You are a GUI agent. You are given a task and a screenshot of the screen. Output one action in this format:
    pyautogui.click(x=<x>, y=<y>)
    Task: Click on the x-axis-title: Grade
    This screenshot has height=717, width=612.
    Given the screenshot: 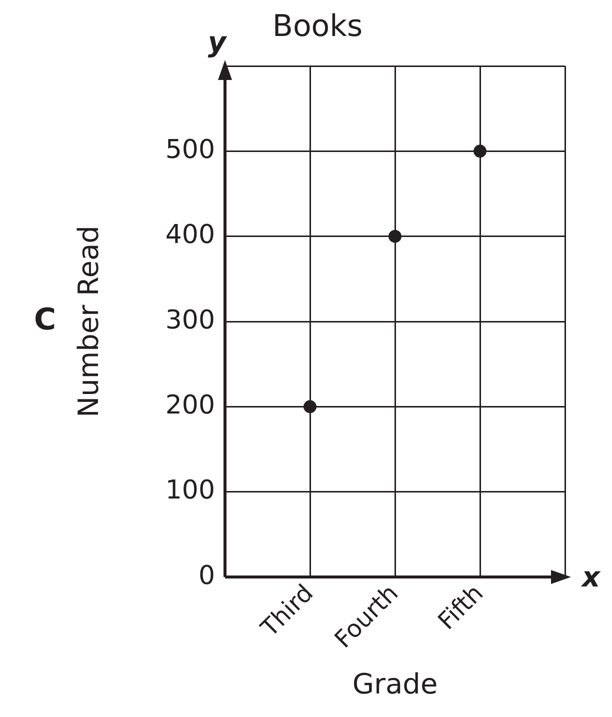 What is the action you would take?
    pyautogui.click(x=395, y=683)
    